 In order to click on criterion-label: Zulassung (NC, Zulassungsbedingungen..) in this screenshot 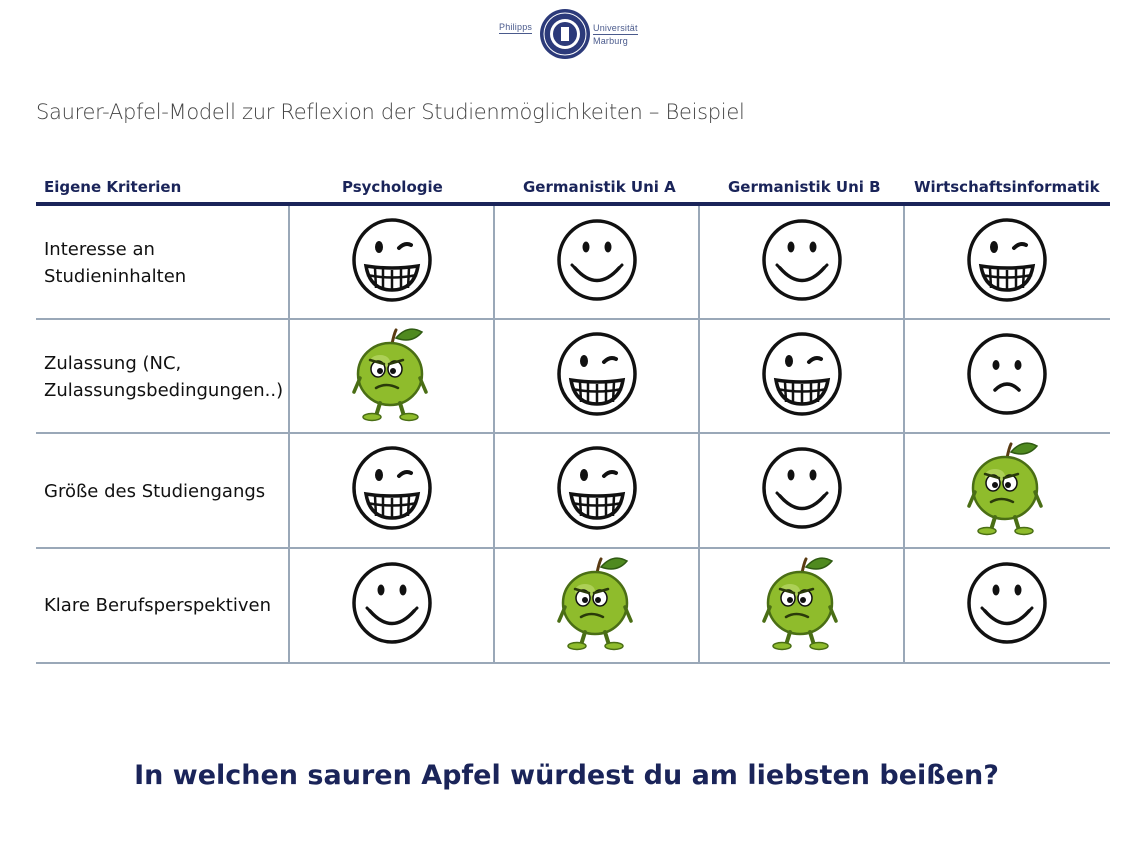, I will do `click(164, 377)`.